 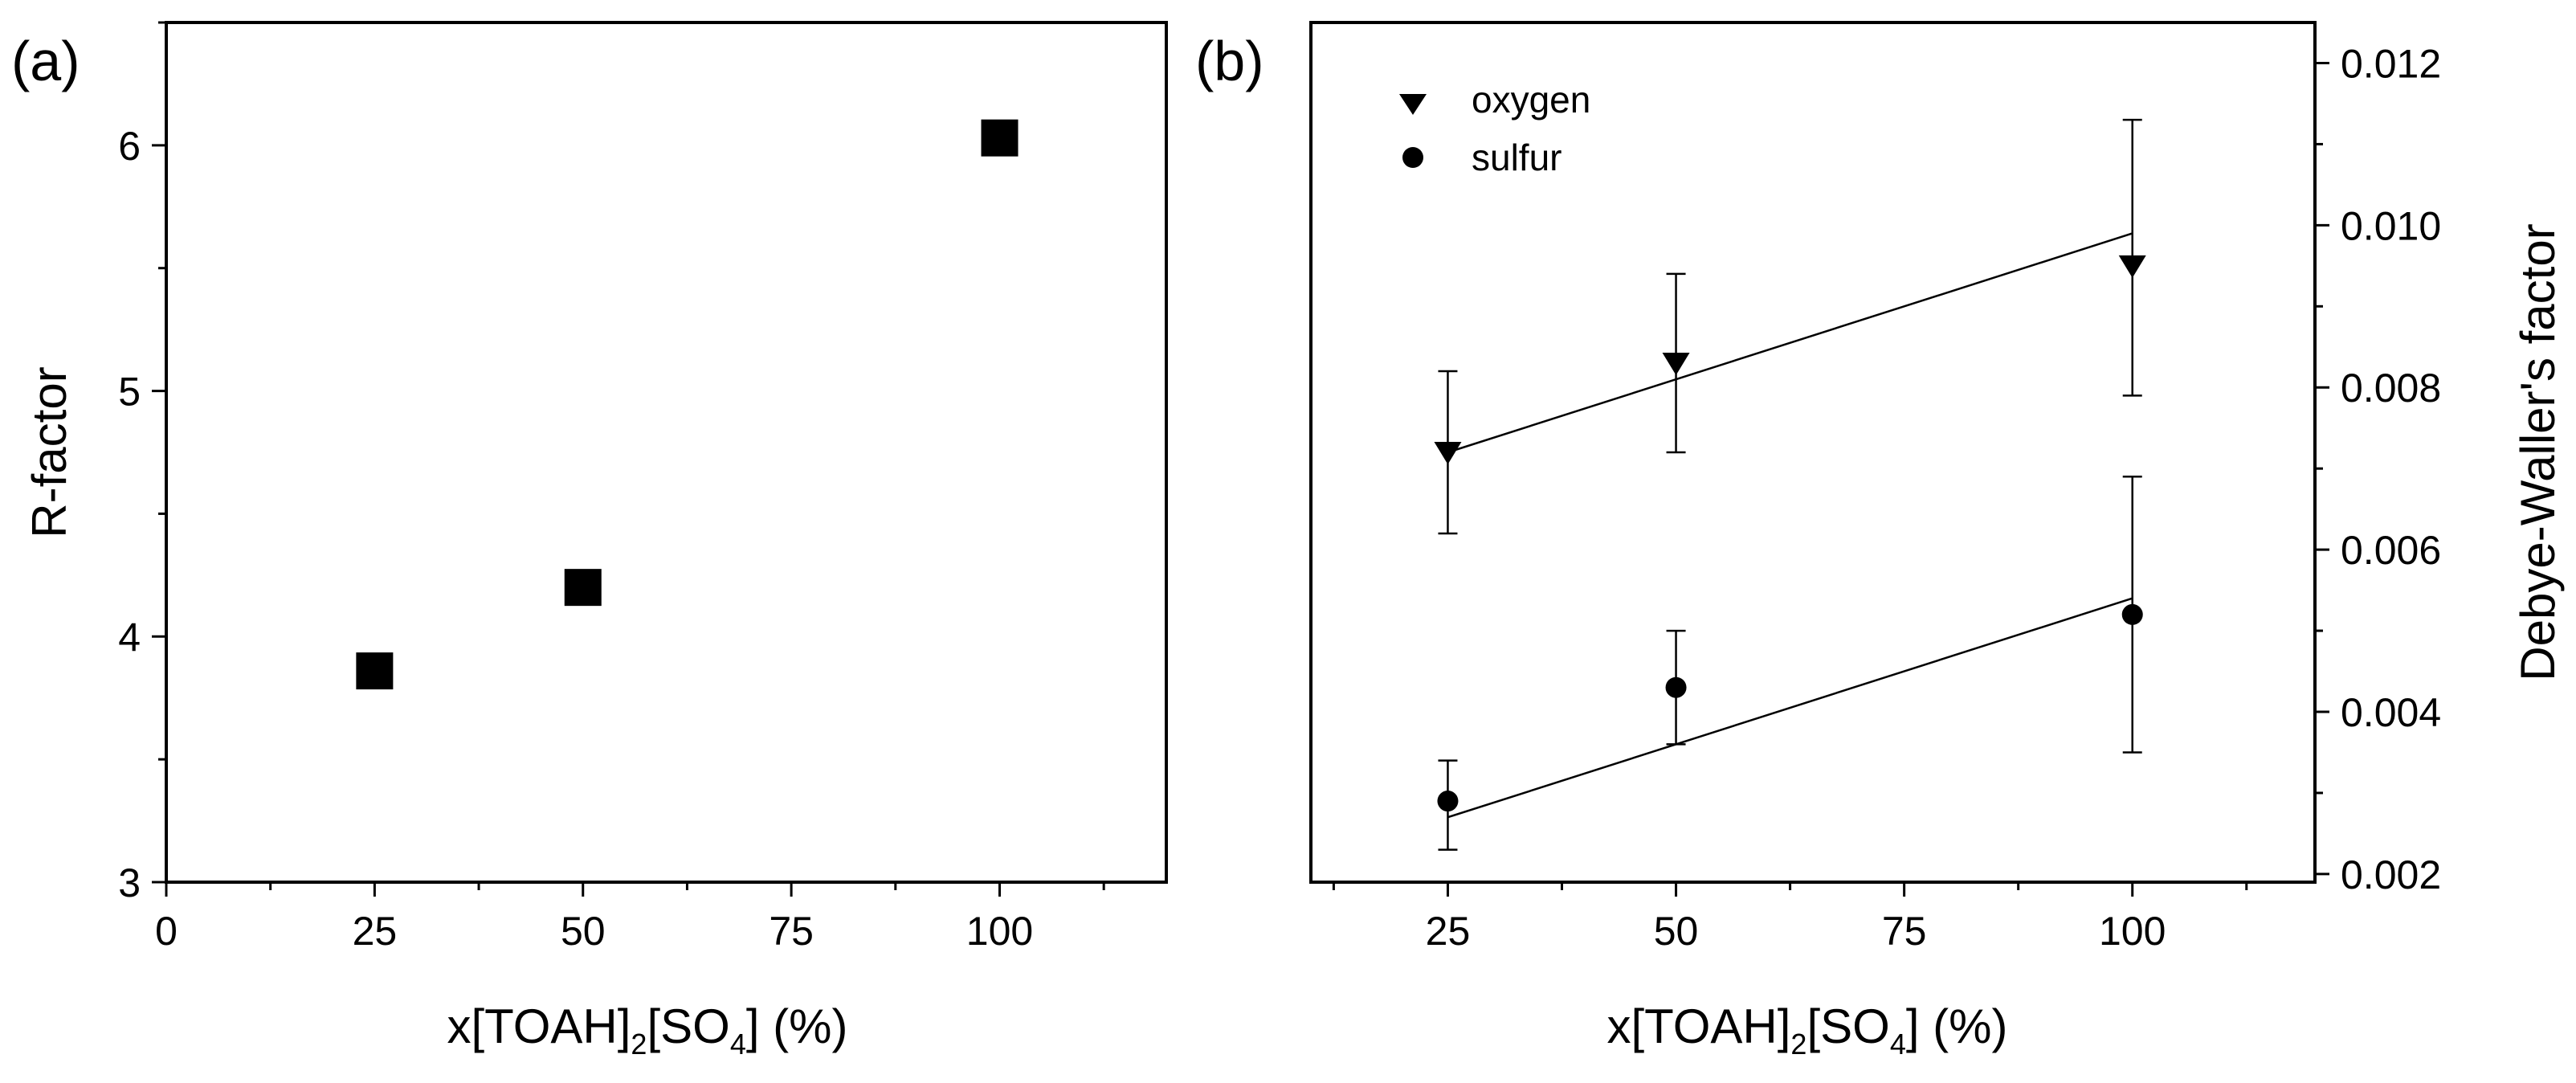 What do you see at coordinates (2391, 389) in the screenshot?
I see `y-tick-label: 0.008` at bounding box center [2391, 389].